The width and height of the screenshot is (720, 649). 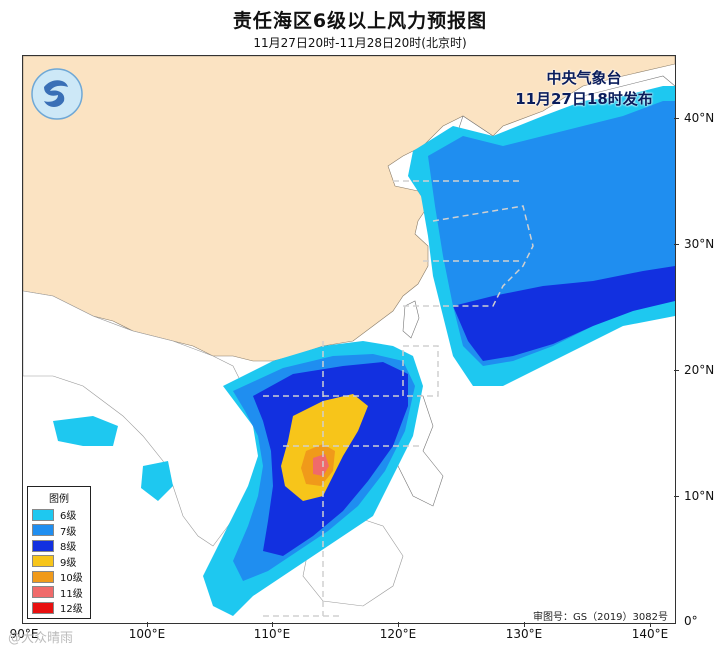 I want to click on watermark: @大众晴雨, so click(x=41, y=638).